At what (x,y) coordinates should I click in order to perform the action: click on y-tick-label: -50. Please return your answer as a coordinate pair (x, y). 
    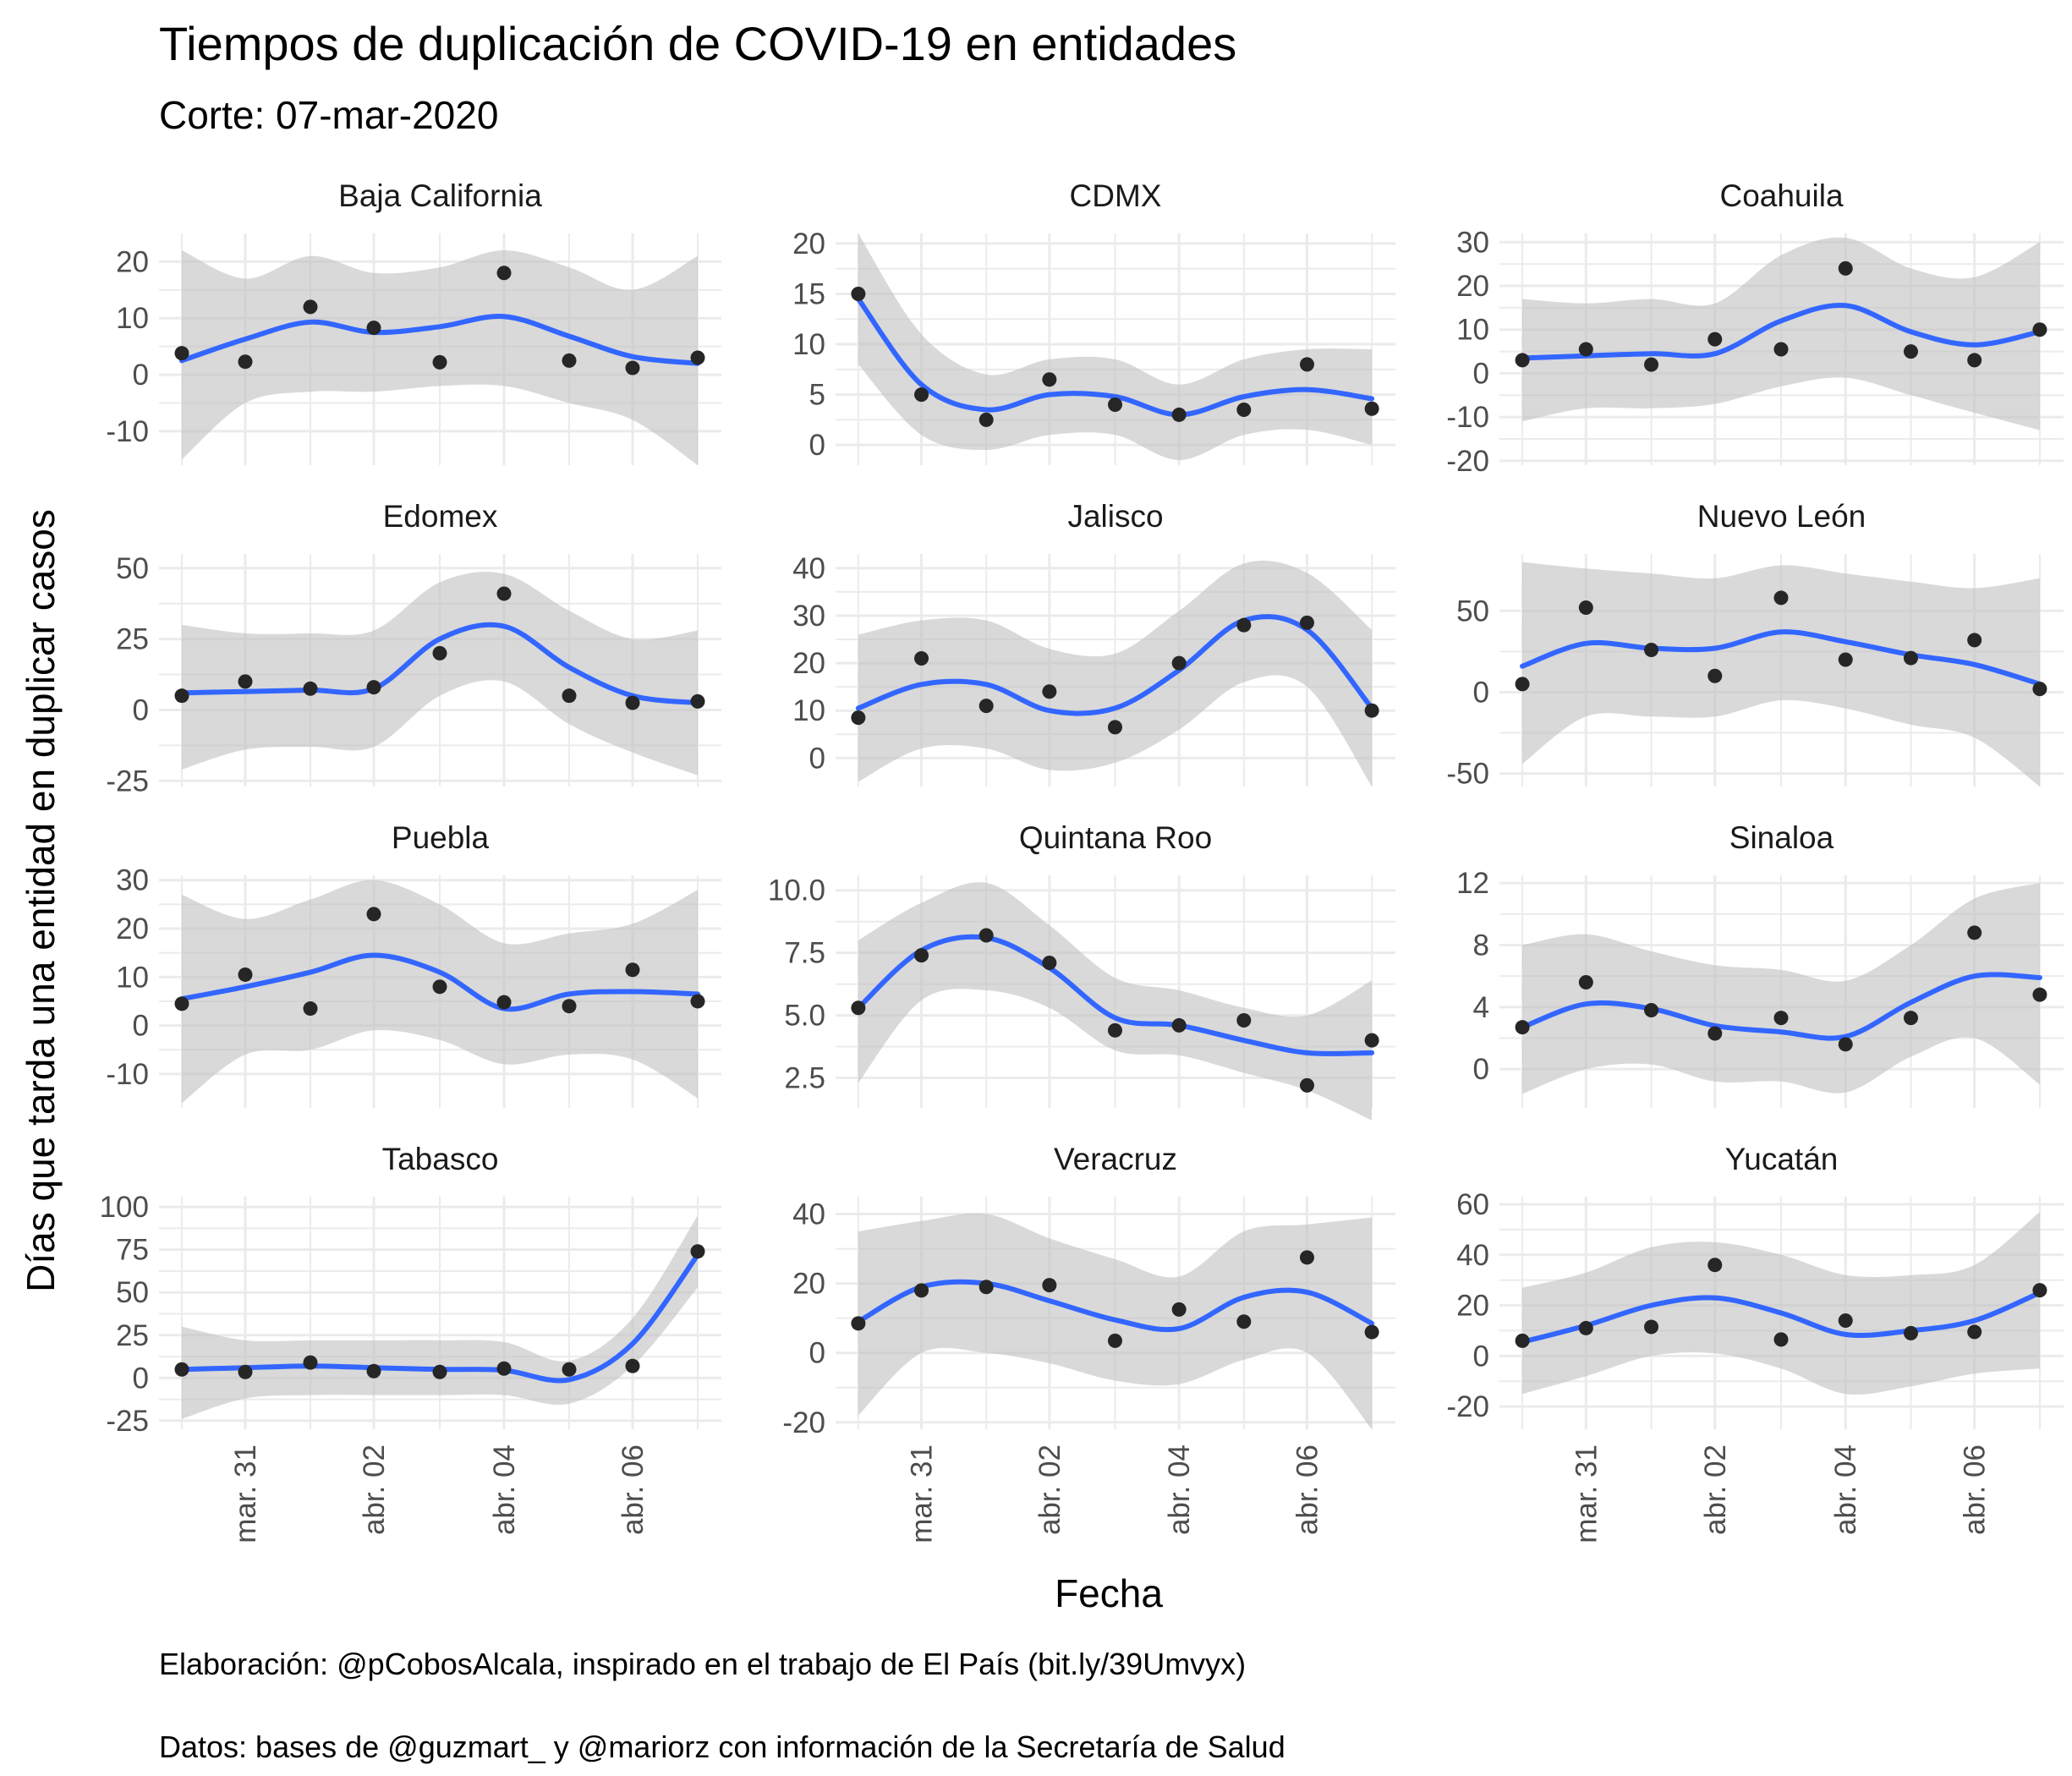
    Looking at the image, I should click on (1467, 775).